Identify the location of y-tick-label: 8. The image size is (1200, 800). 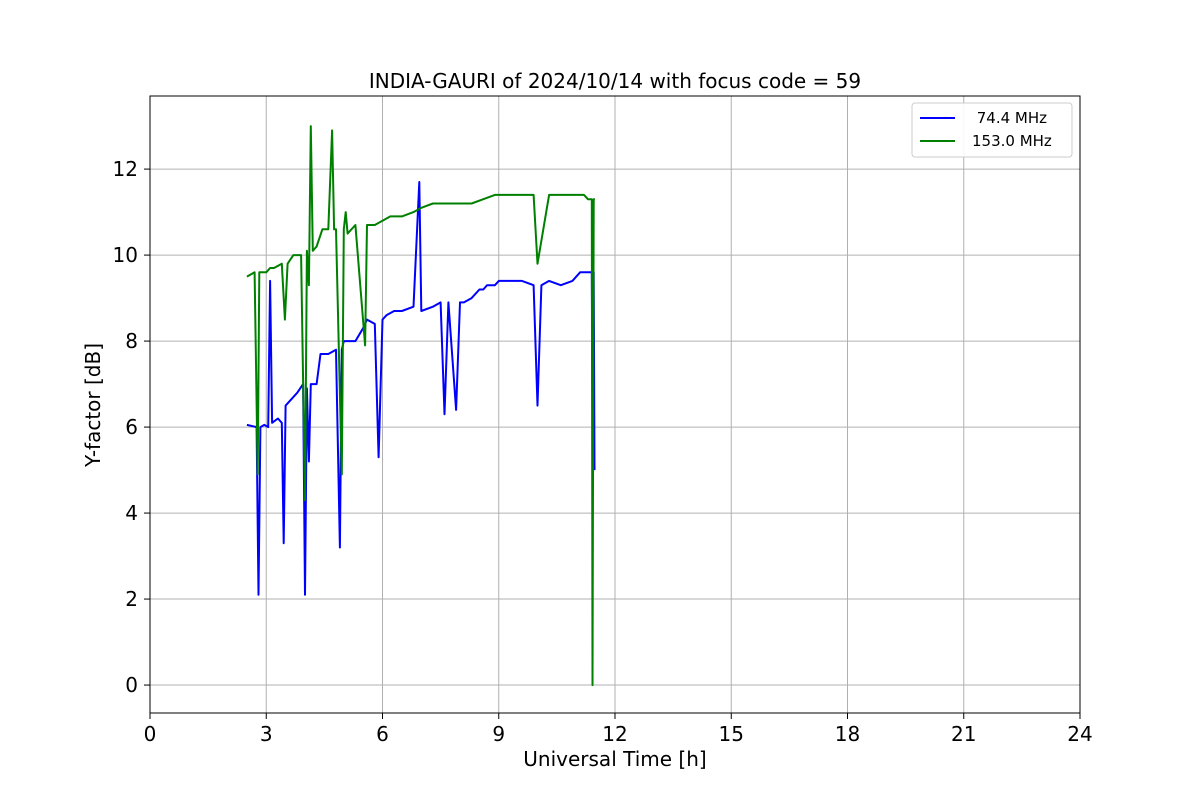
(131, 341).